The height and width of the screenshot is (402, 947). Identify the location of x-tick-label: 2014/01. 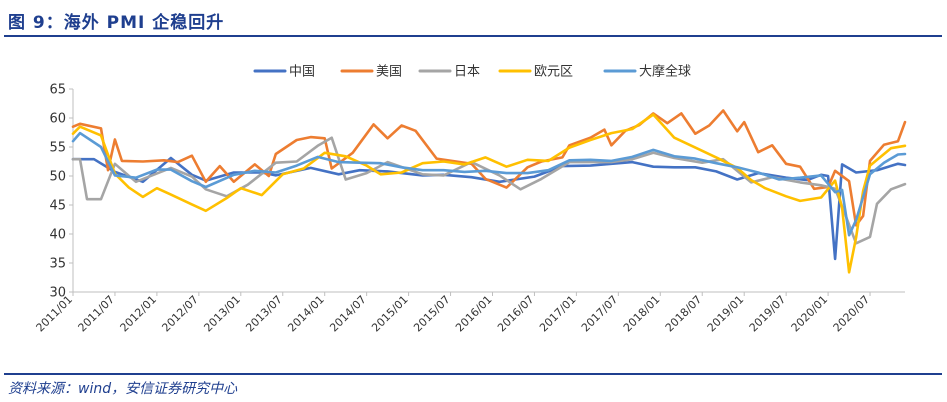
(306, 314).